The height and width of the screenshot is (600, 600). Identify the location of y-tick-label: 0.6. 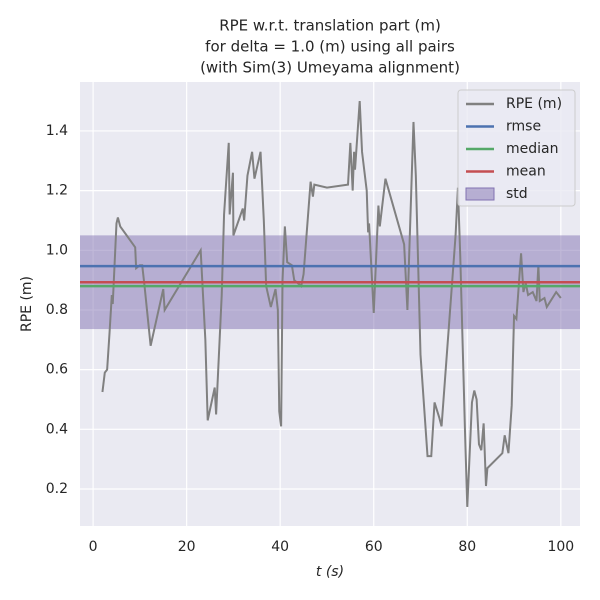
(57, 370).